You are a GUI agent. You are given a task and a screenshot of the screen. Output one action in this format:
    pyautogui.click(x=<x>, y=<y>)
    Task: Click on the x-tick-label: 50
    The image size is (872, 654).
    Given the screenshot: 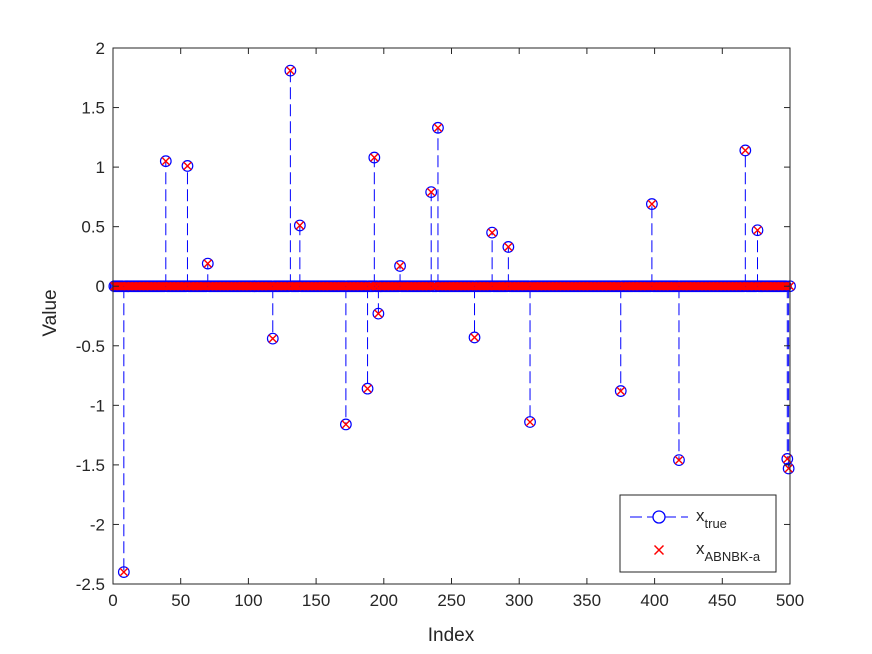 What is the action you would take?
    pyautogui.click(x=180, y=600)
    